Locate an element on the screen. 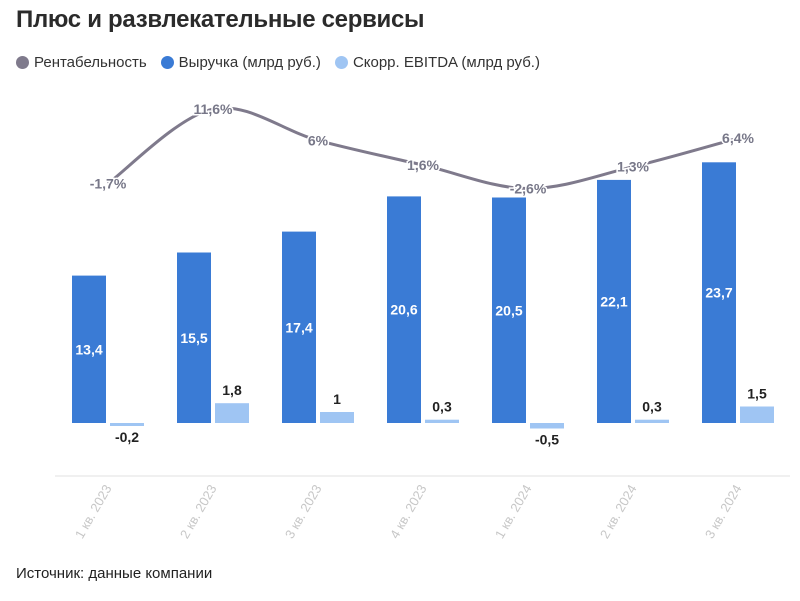 This screenshot has width=800, height=601. margin-label: 6% is located at coordinates (318, 140).